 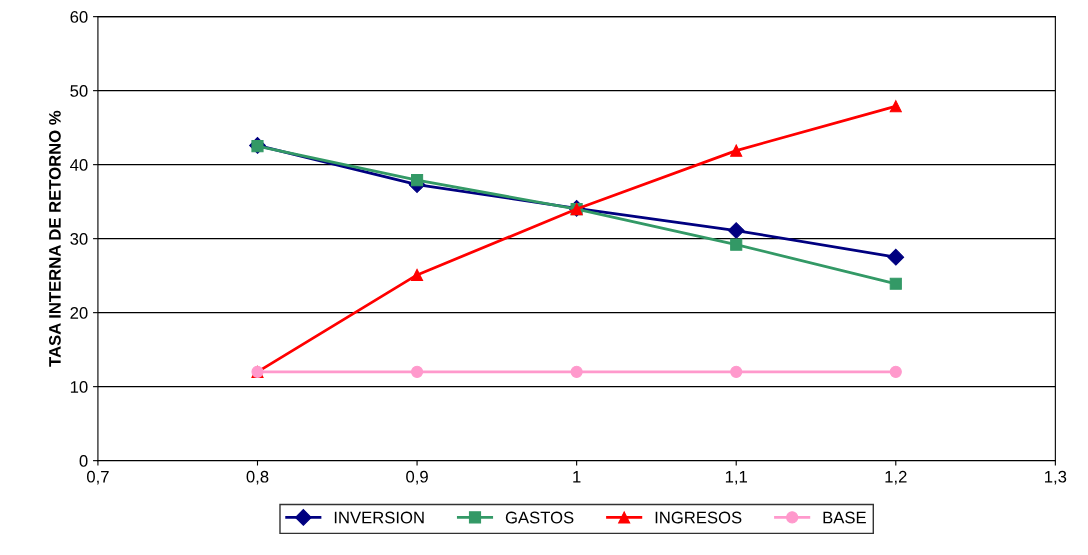 I want to click on legend-label: INGRESOS, so click(x=698, y=517).